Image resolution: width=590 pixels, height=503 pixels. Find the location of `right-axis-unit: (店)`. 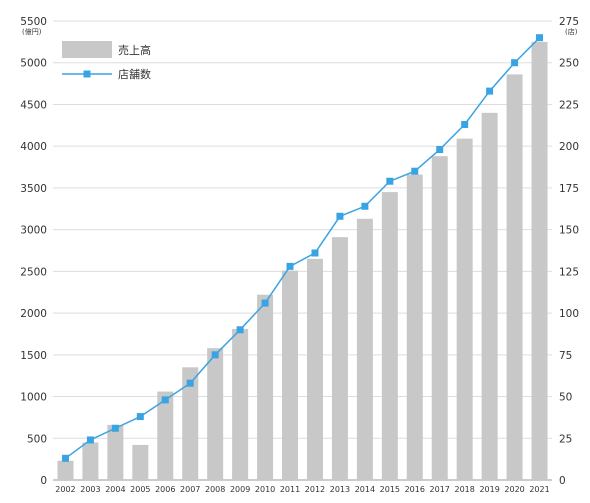

right-axis-unit: (店) is located at coordinates (571, 31).